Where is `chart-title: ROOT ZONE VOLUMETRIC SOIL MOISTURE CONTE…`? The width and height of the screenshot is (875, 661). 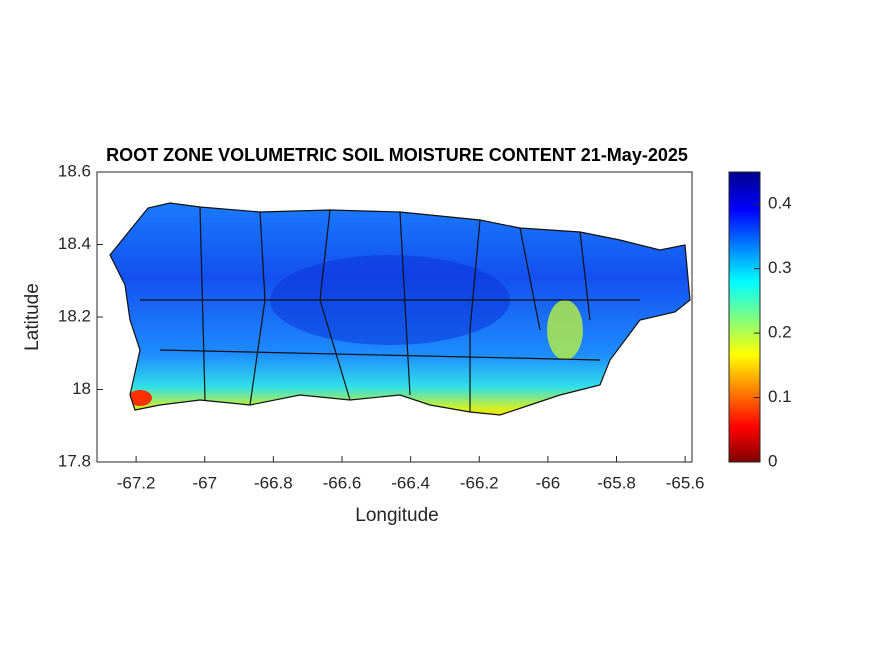
chart-title: ROOT ZONE VOLUMETRIC SOIL MOISTURE CONTE… is located at coordinates (397, 155).